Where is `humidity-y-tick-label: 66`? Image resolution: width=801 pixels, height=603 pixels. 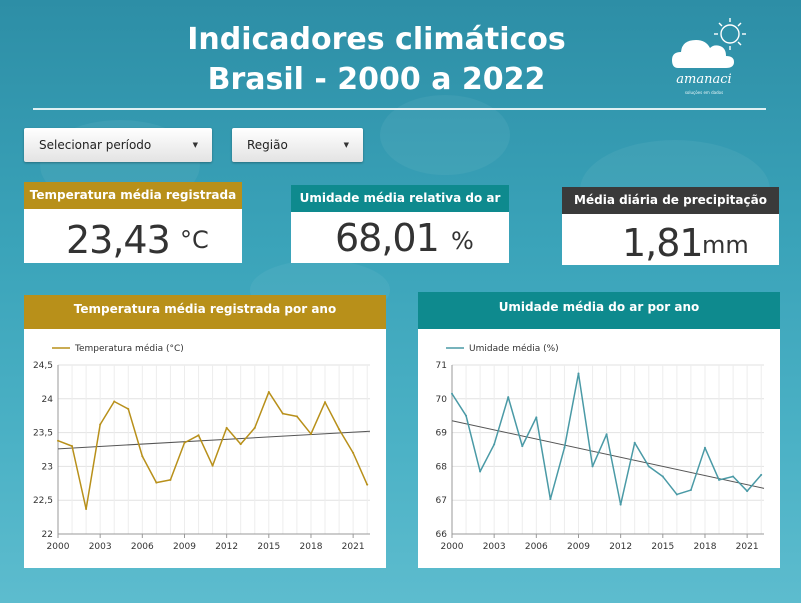
humidity-y-tick-label: 66 is located at coordinates (442, 535).